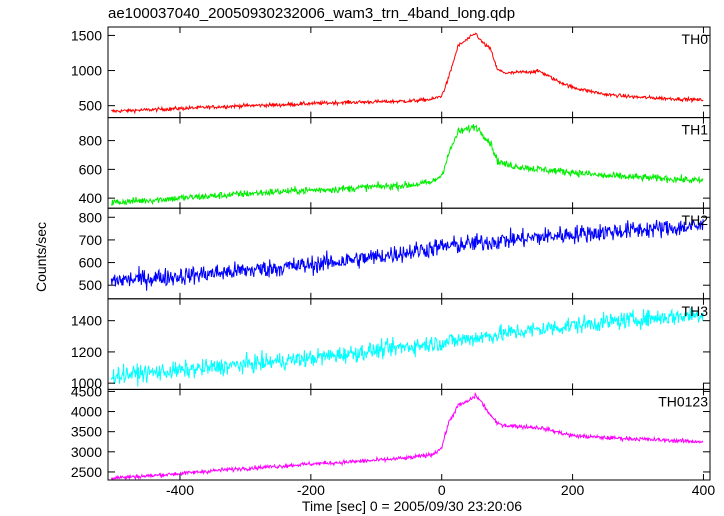 This screenshot has height=516, width=724. I want to click on panel-label: TH1, so click(695, 130).